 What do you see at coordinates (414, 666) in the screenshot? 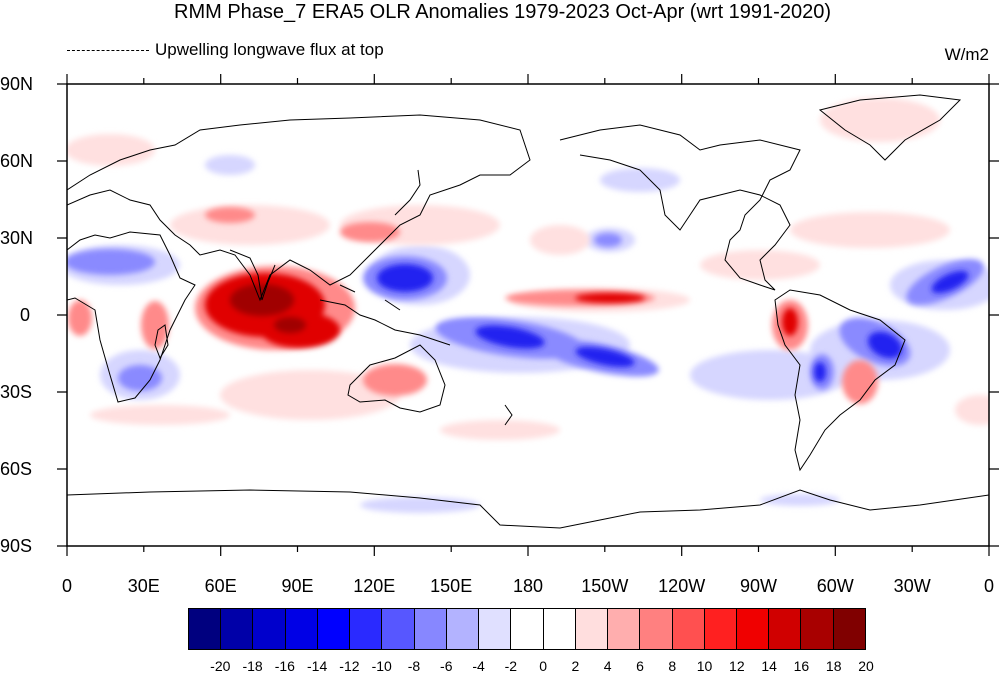
I see `colorbar-tick-label: -8` at bounding box center [414, 666].